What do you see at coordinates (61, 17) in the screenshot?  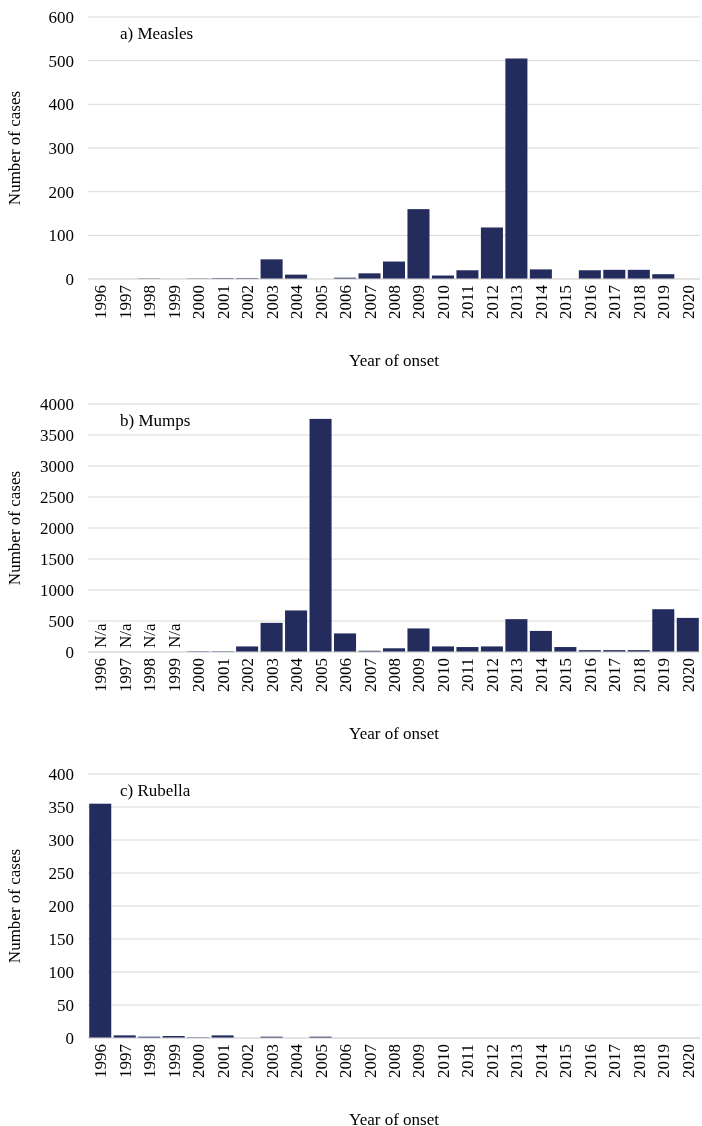 I see `y-tick-label: 600` at bounding box center [61, 17].